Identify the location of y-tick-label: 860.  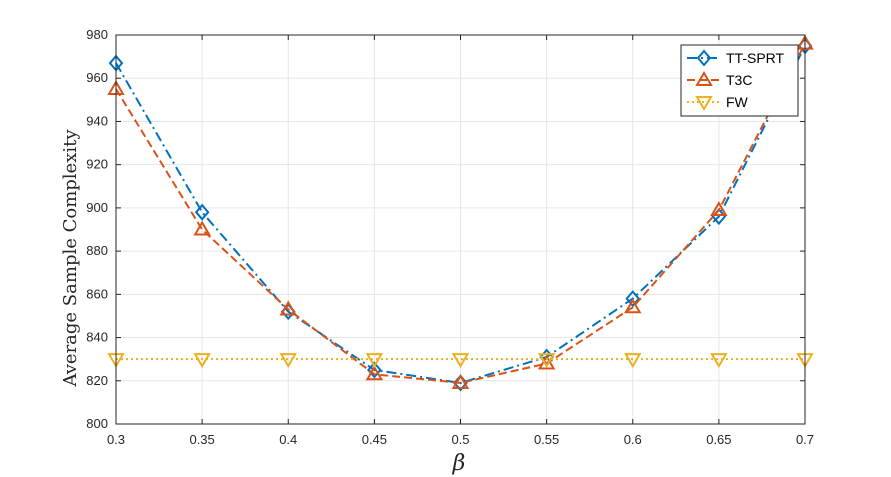
(97, 293).